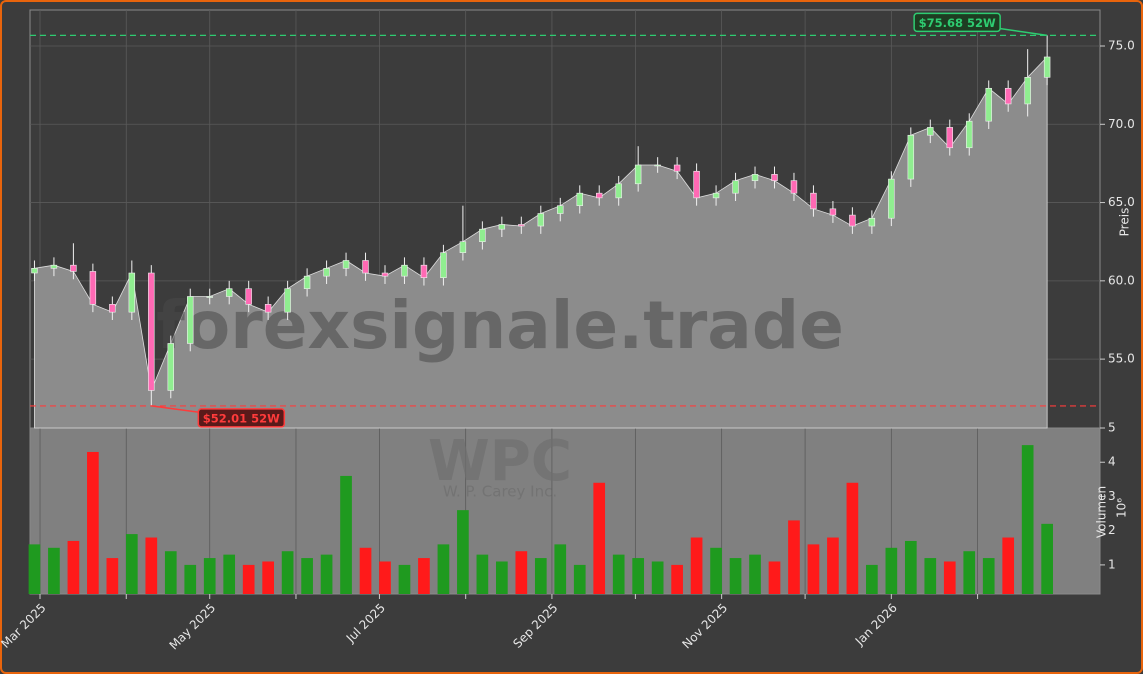  What do you see at coordinates (1121, 124) in the screenshot?
I see `y-tick-label: 70.0` at bounding box center [1121, 124].